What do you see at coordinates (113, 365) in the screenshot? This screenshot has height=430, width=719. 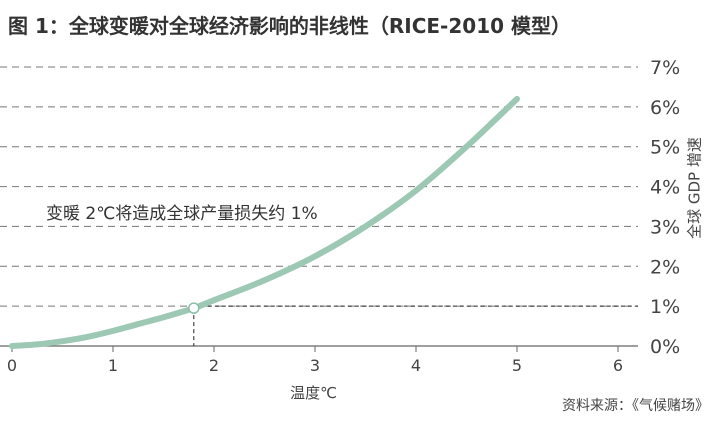 I see `x-tick-label: 1` at bounding box center [113, 365].